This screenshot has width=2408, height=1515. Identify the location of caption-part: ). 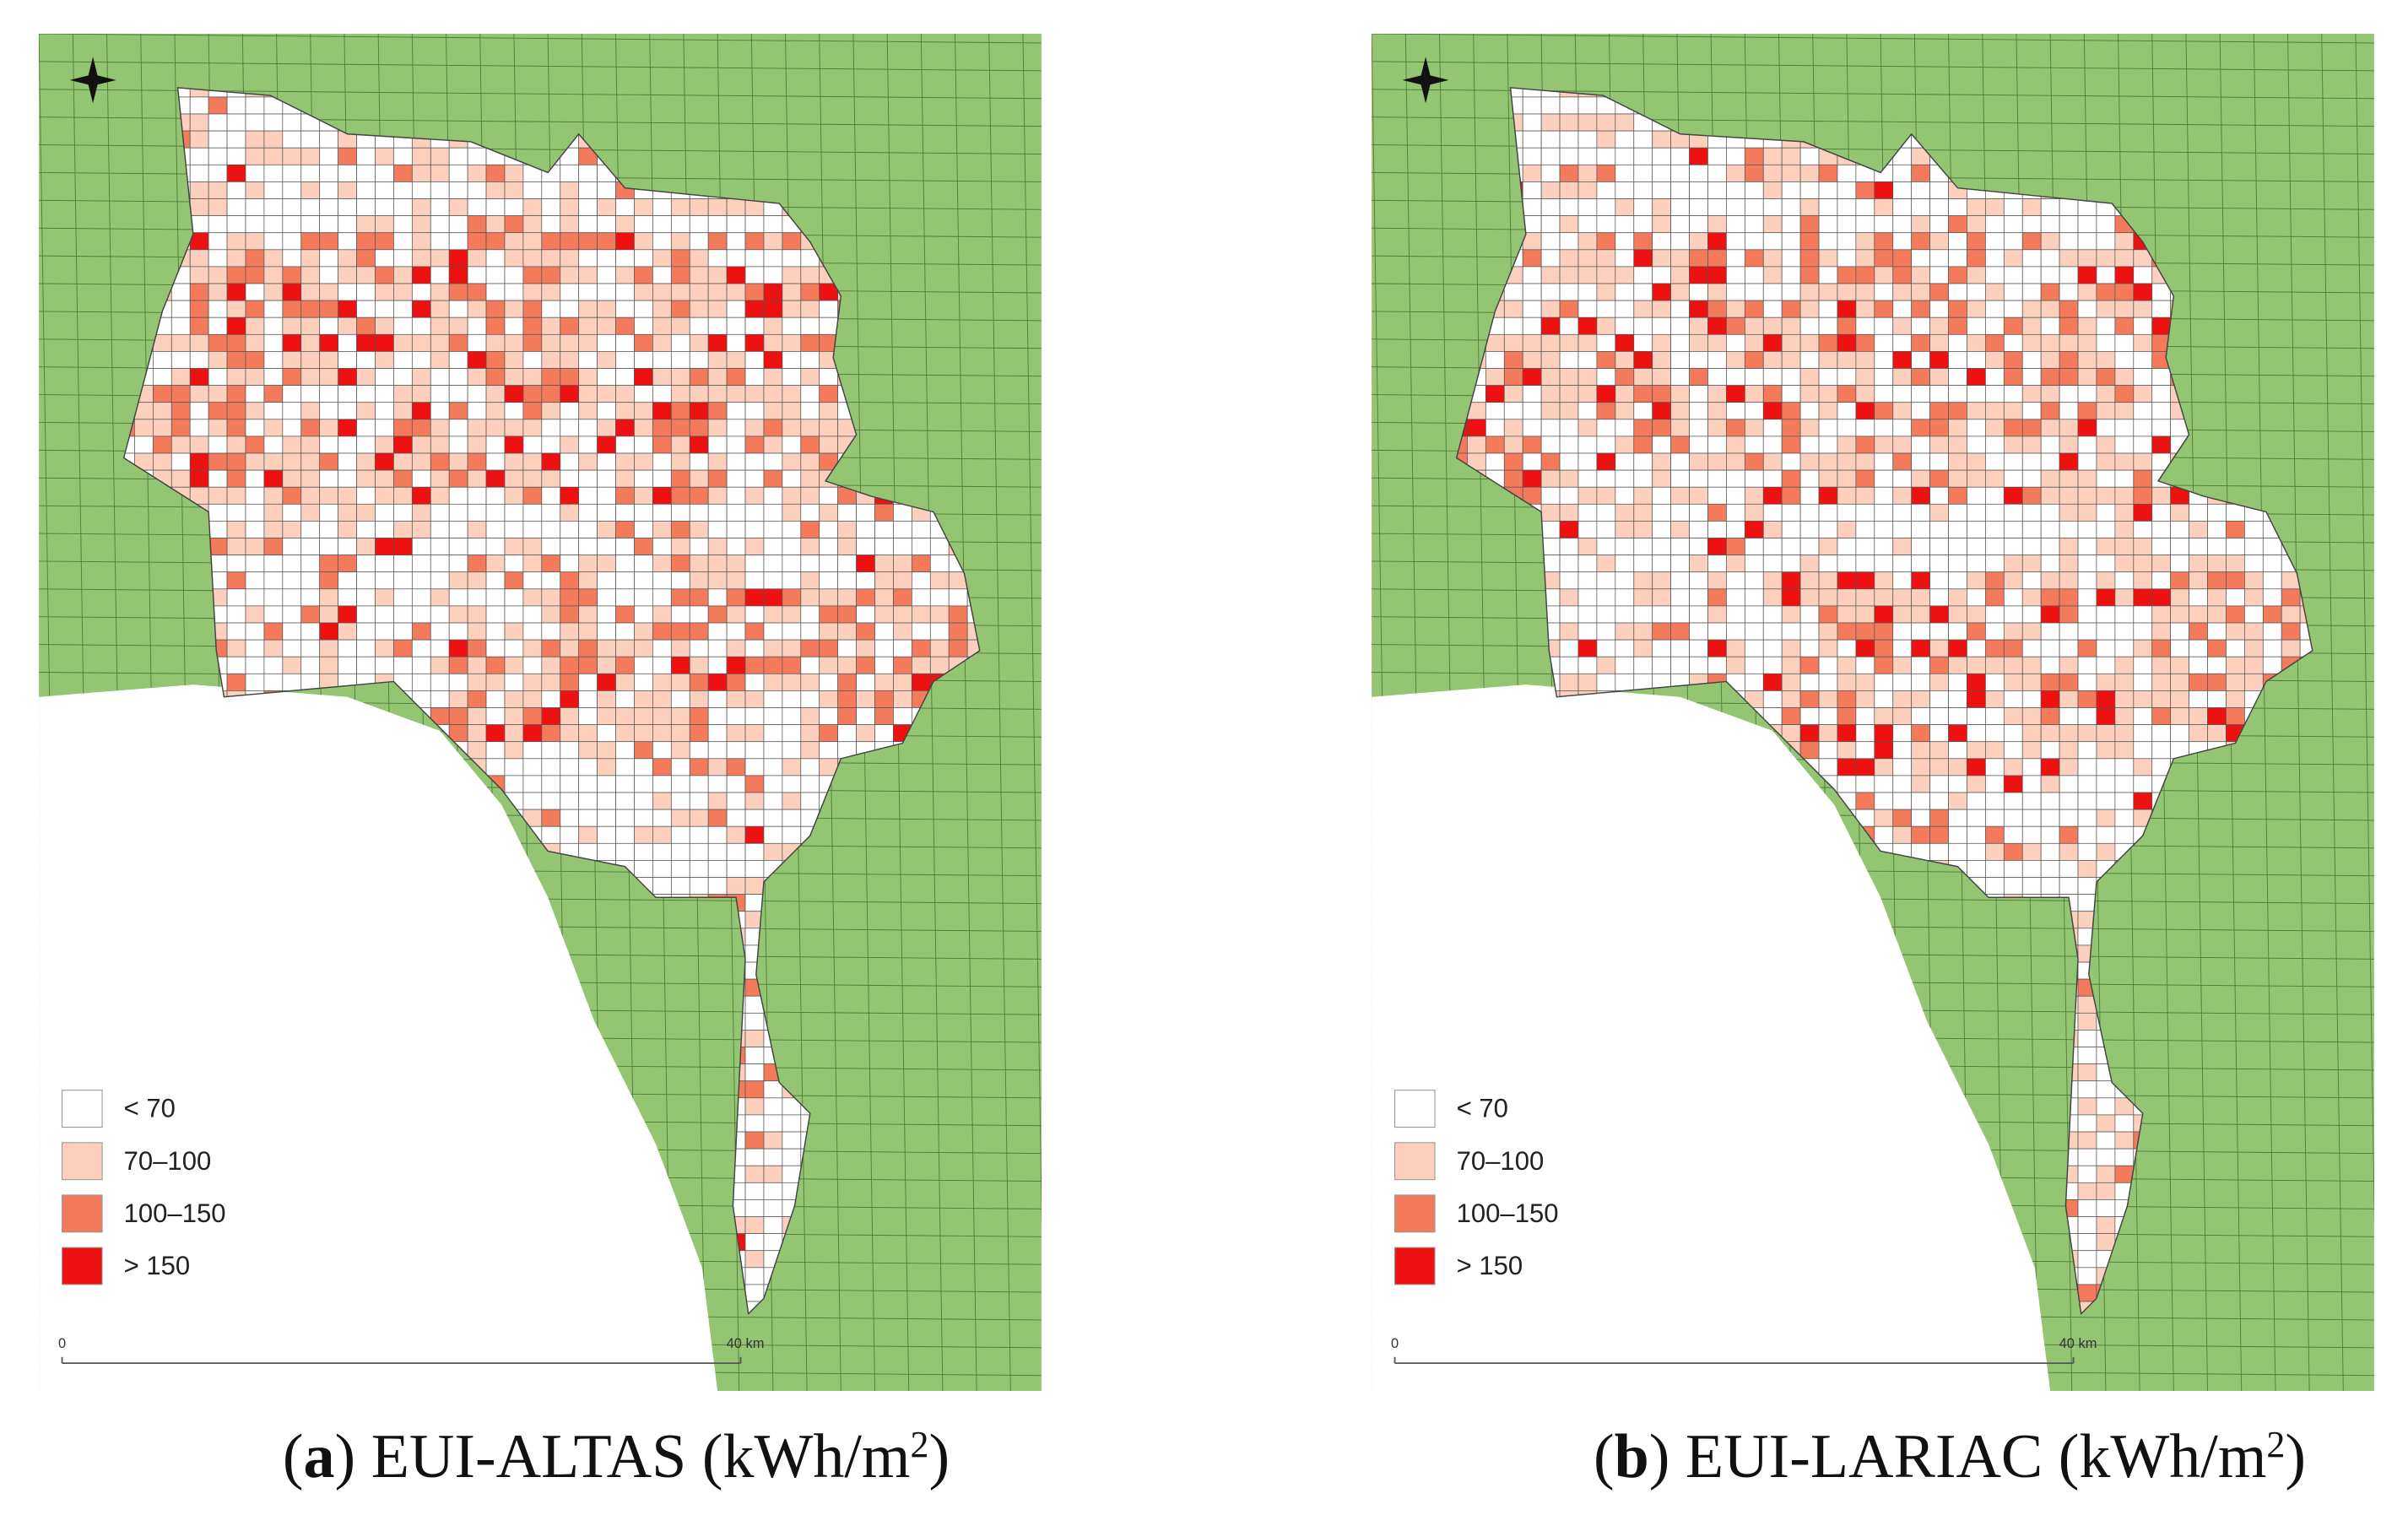
(939, 1456).